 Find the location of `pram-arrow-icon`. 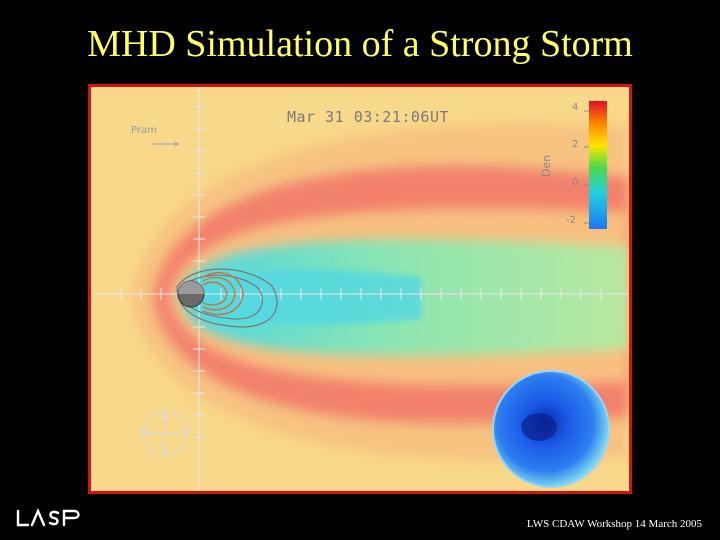

pram-arrow-icon is located at coordinates (166, 144).